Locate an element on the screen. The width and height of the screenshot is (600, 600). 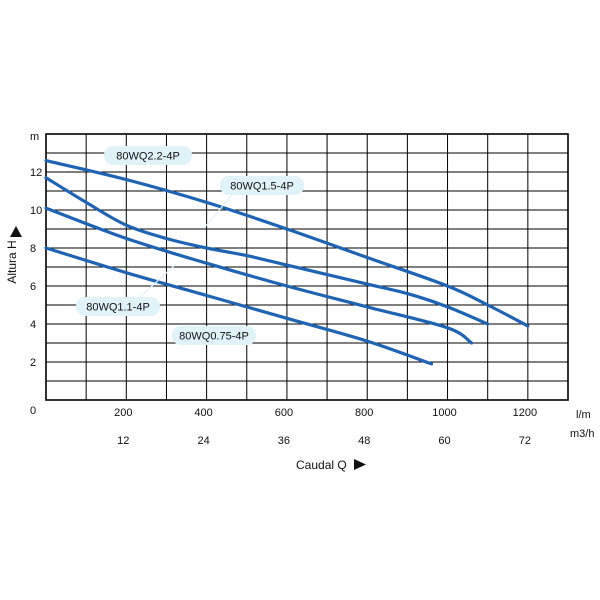
y-axis-unit: m is located at coordinates (34, 137).